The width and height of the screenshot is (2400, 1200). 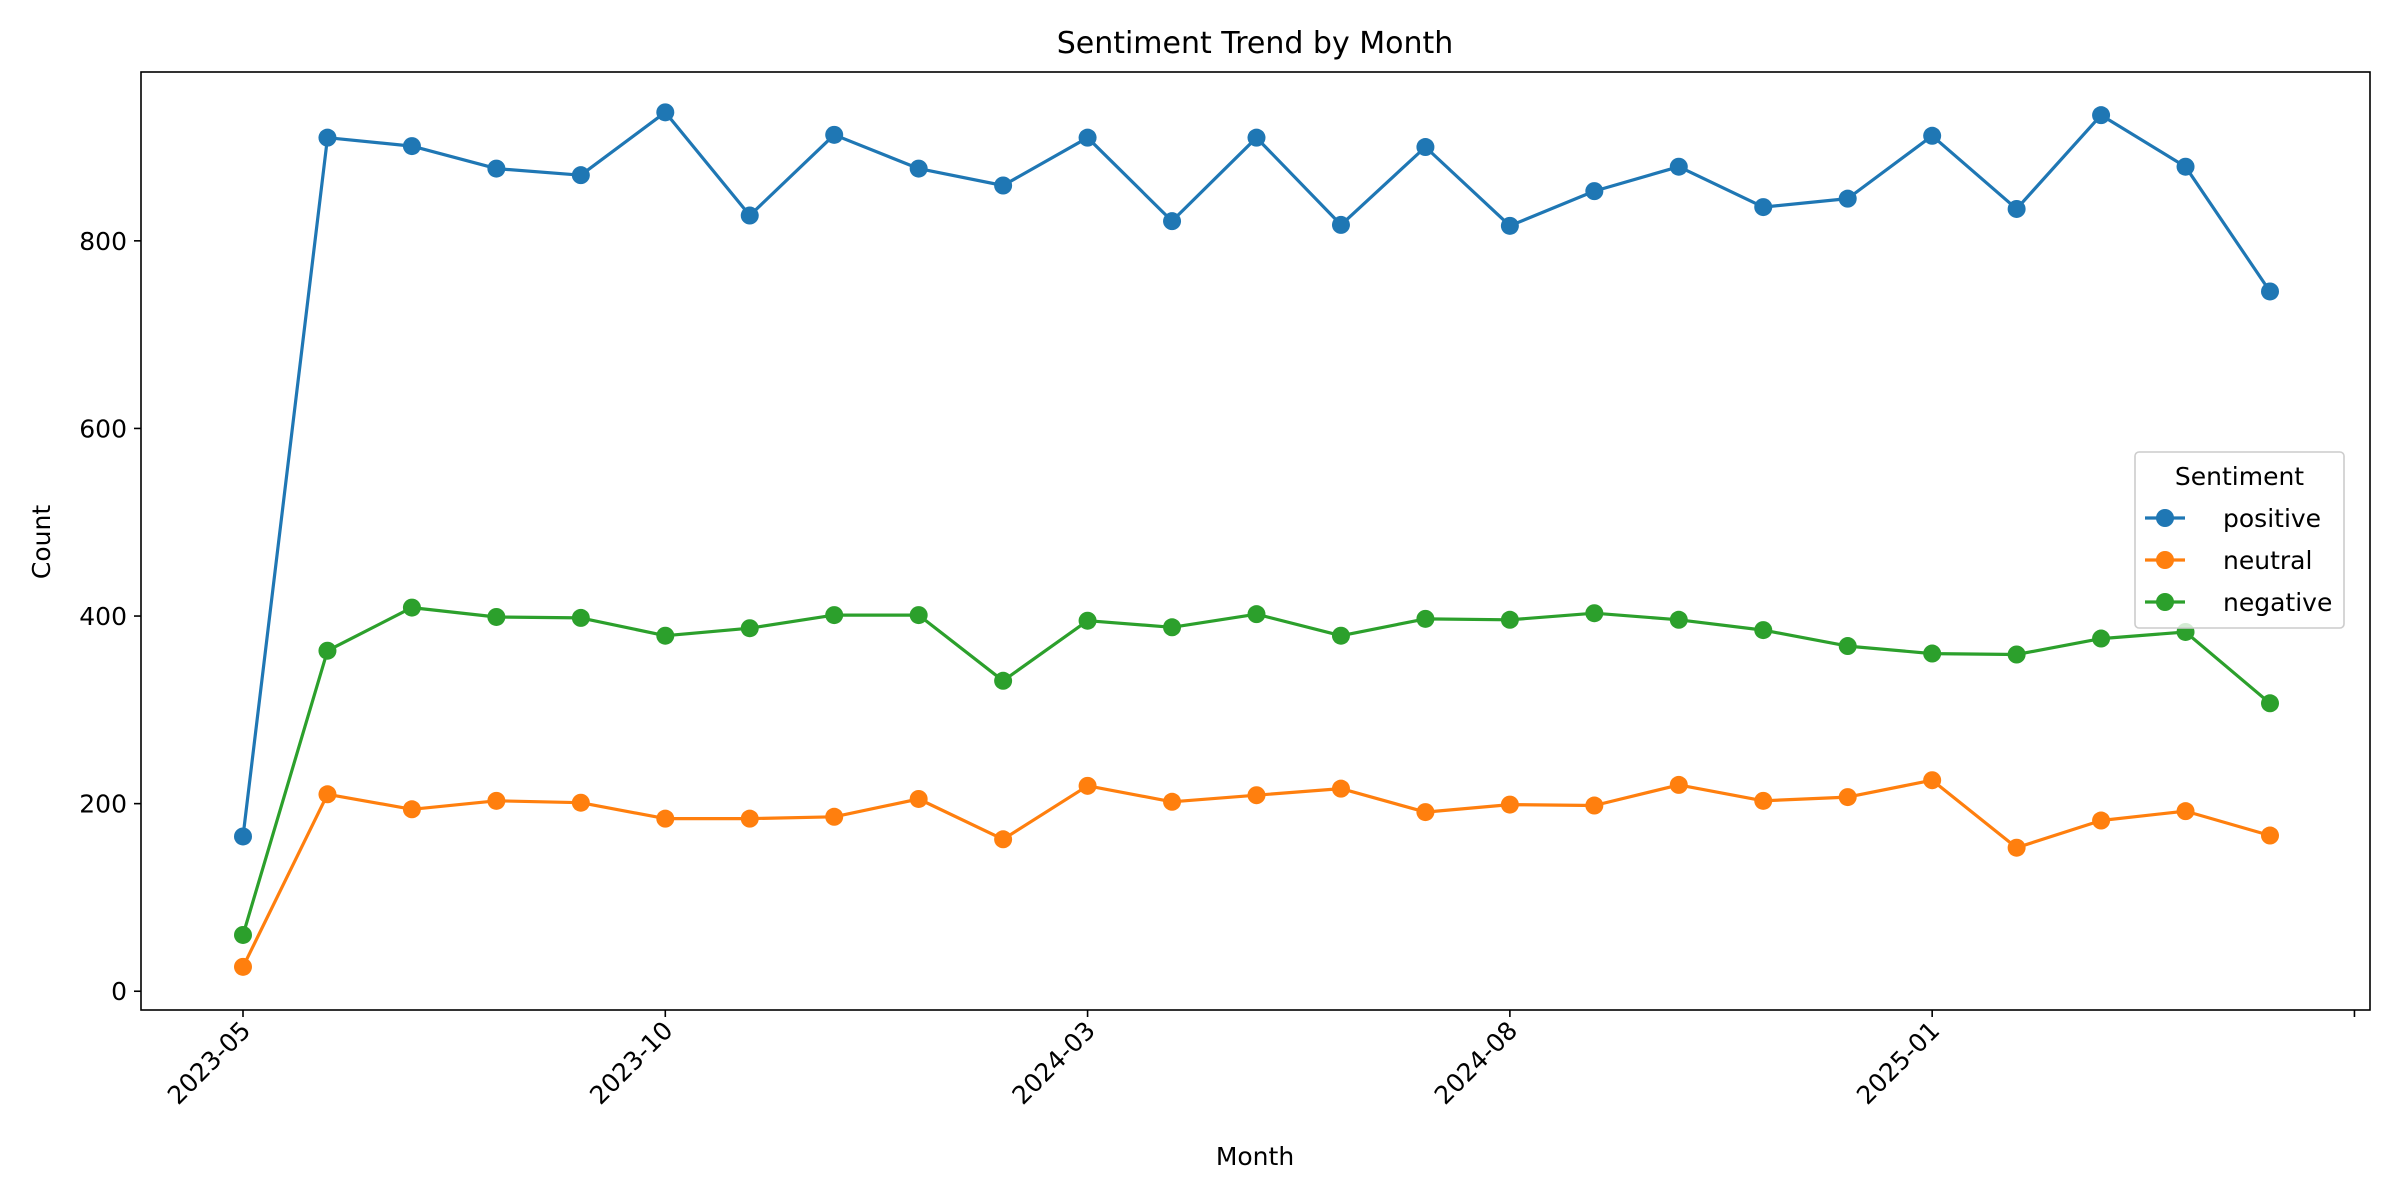 What do you see at coordinates (2272, 518) in the screenshot?
I see `legend-label-positive: positive` at bounding box center [2272, 518].